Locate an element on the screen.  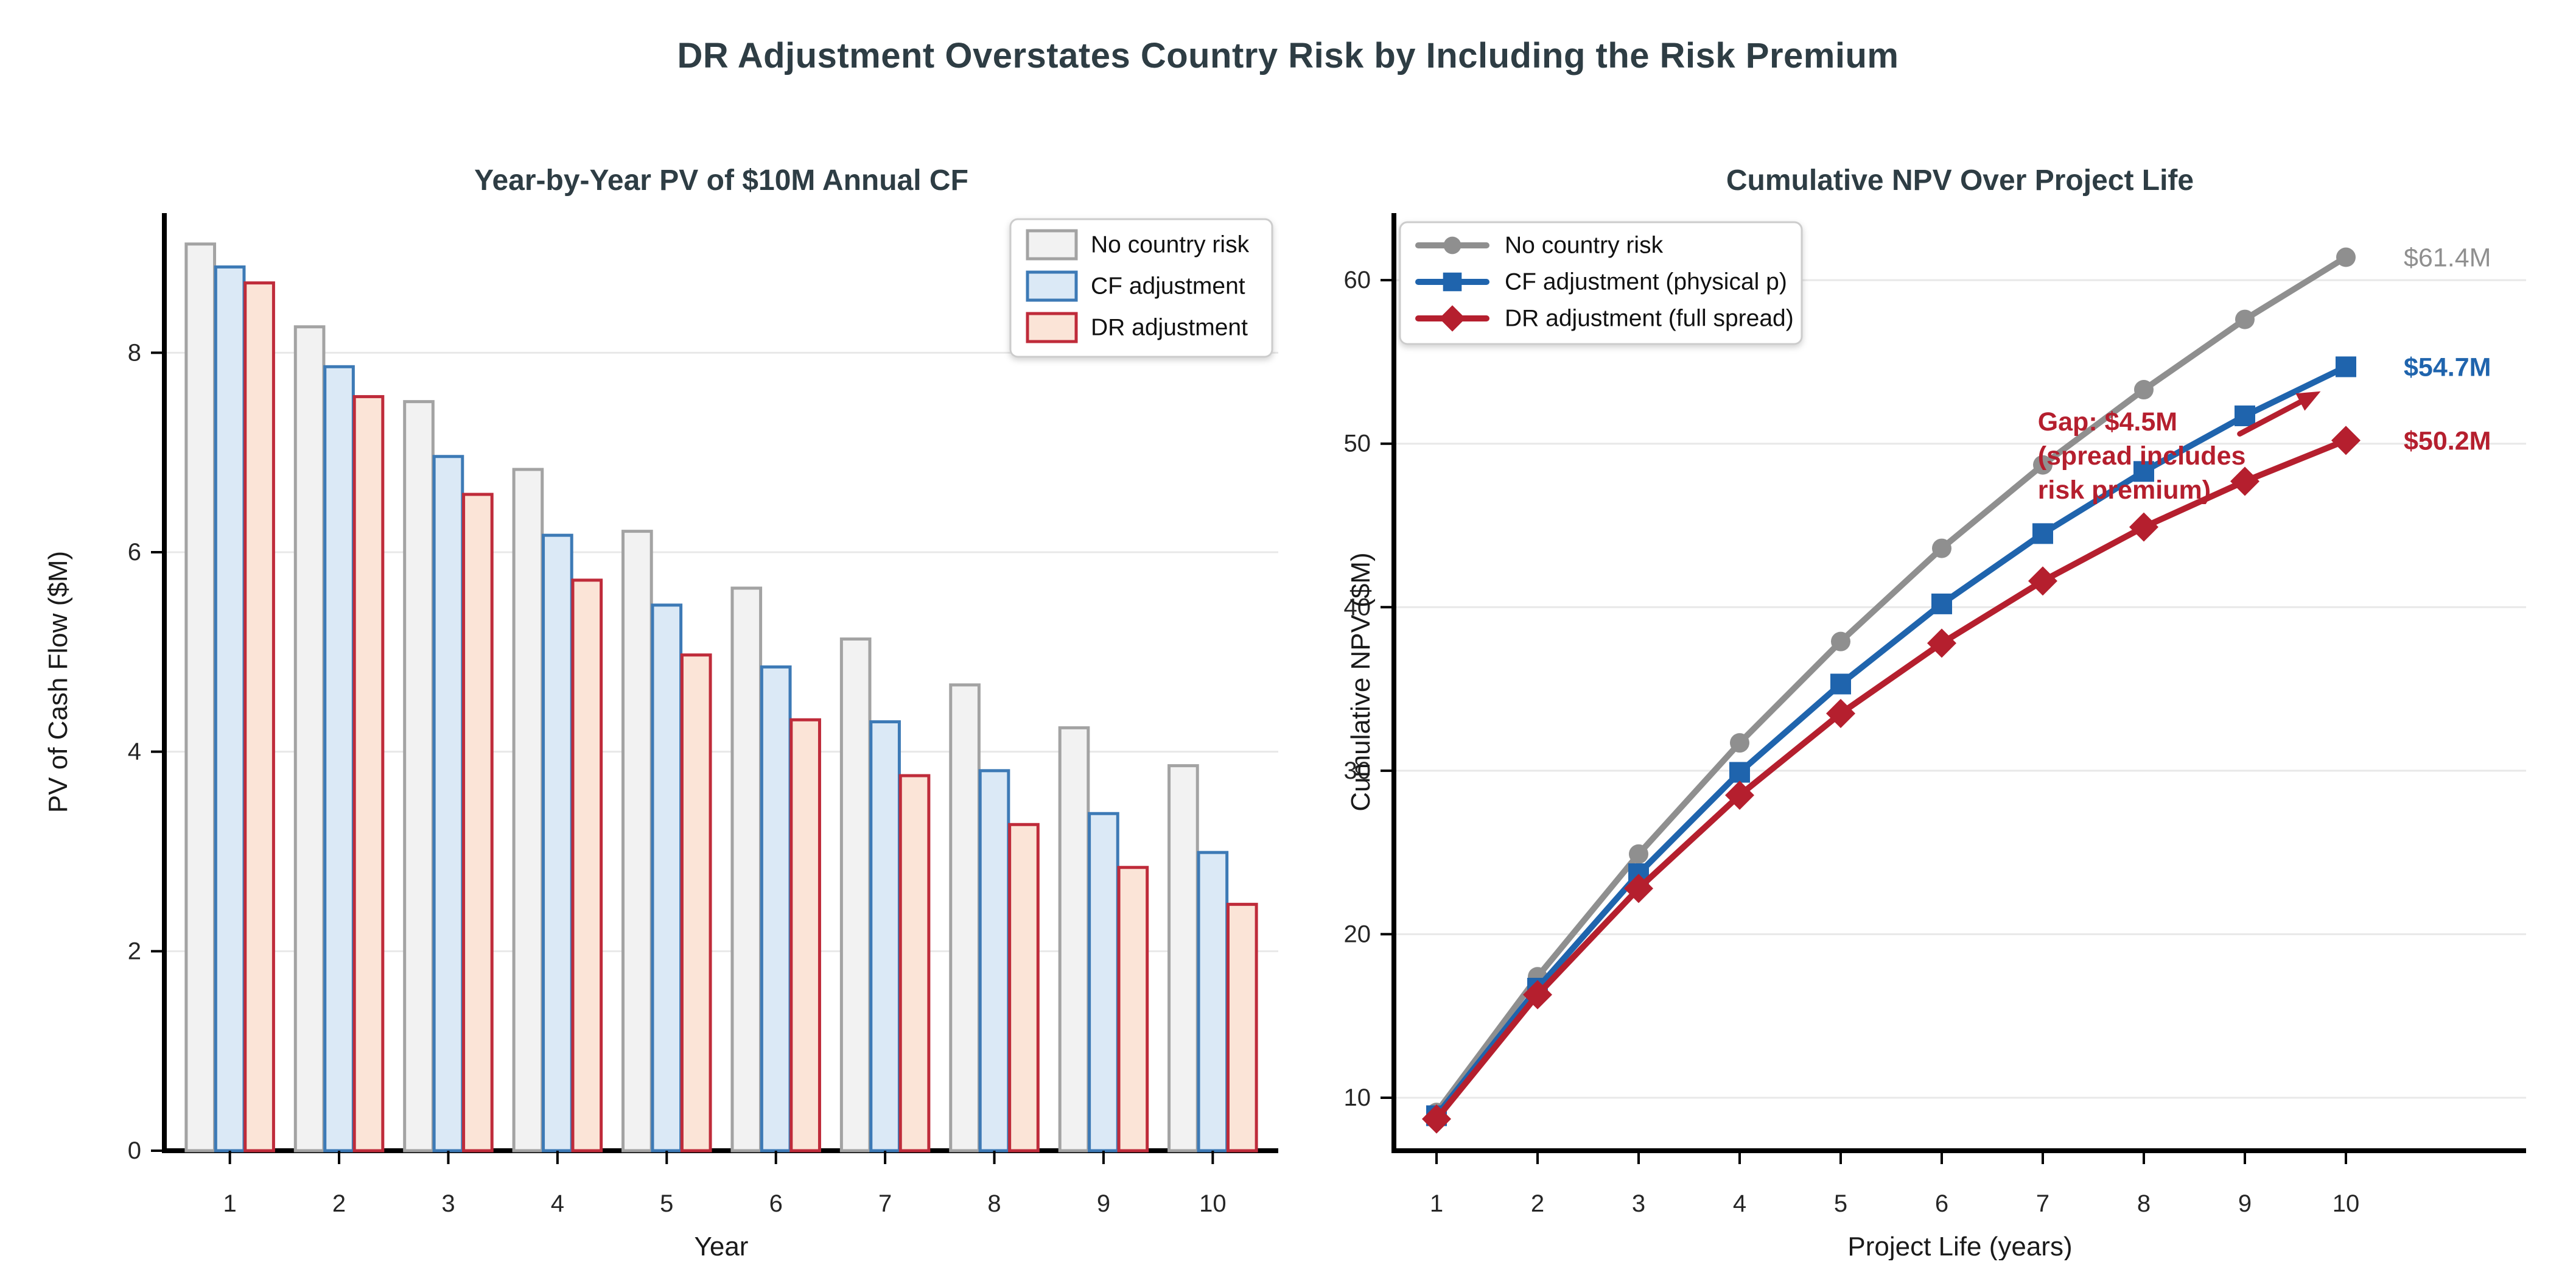
x-axis-label: Year is located at coordinates (722, 1246).